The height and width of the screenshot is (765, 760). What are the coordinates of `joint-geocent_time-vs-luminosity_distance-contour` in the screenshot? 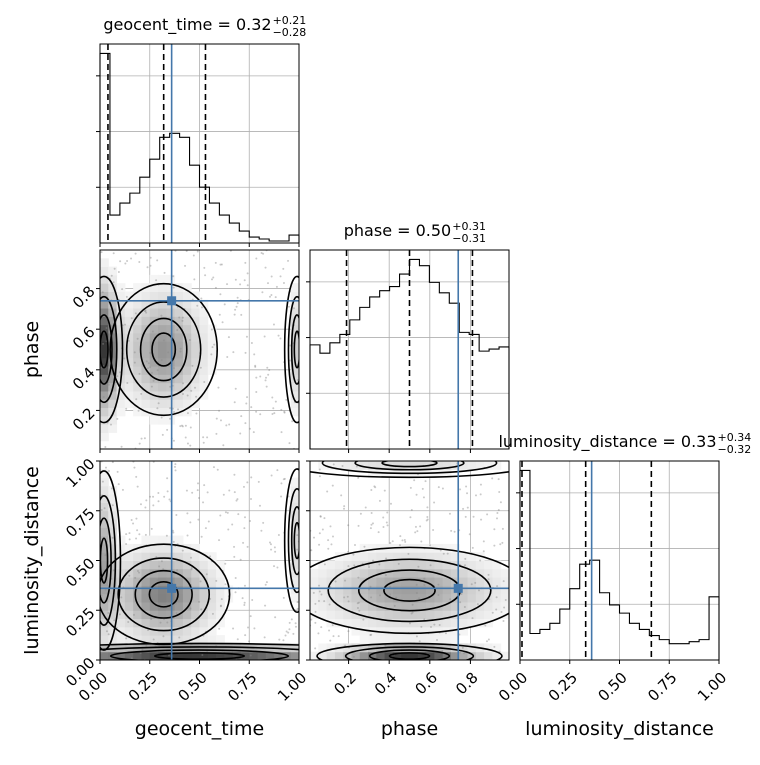 It's located at (106, 560).